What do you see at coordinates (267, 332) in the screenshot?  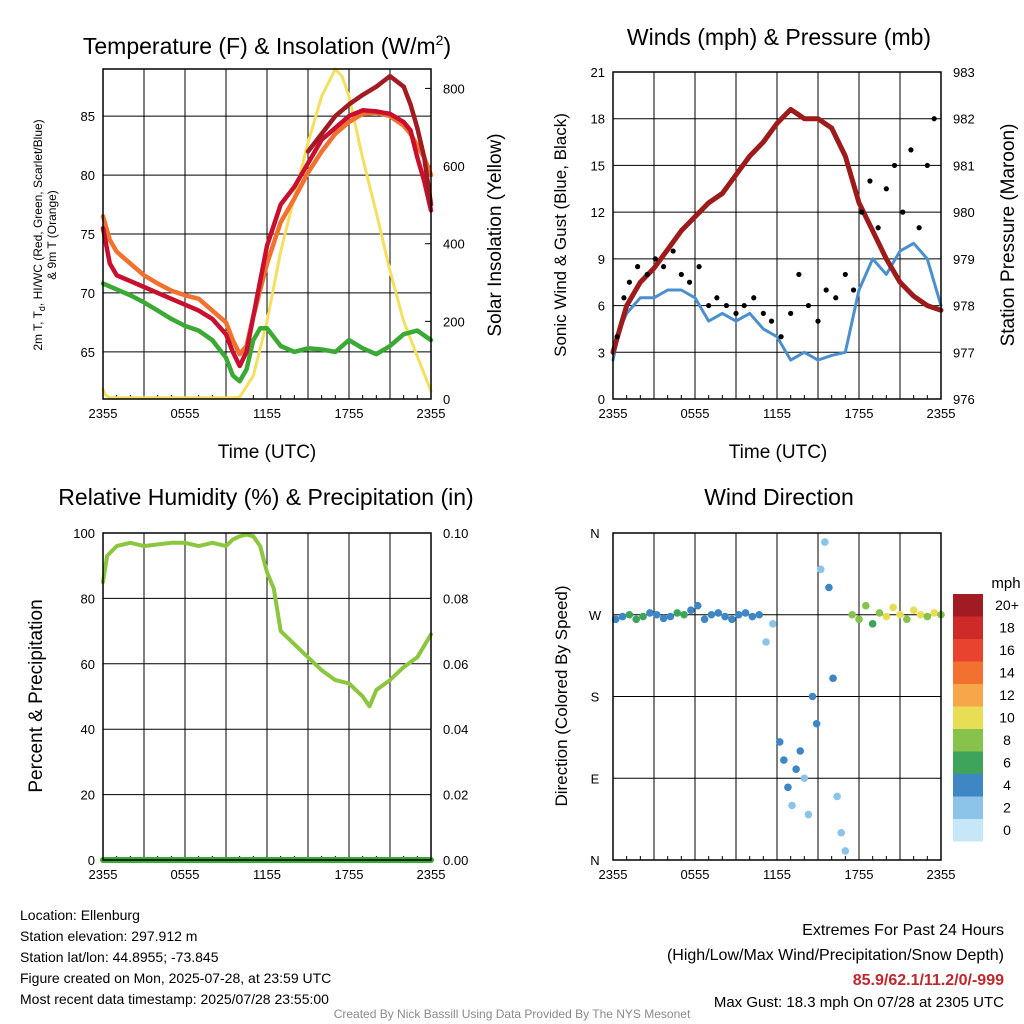 I see `temp-series-2m-td` at bounding box center [267, 332].